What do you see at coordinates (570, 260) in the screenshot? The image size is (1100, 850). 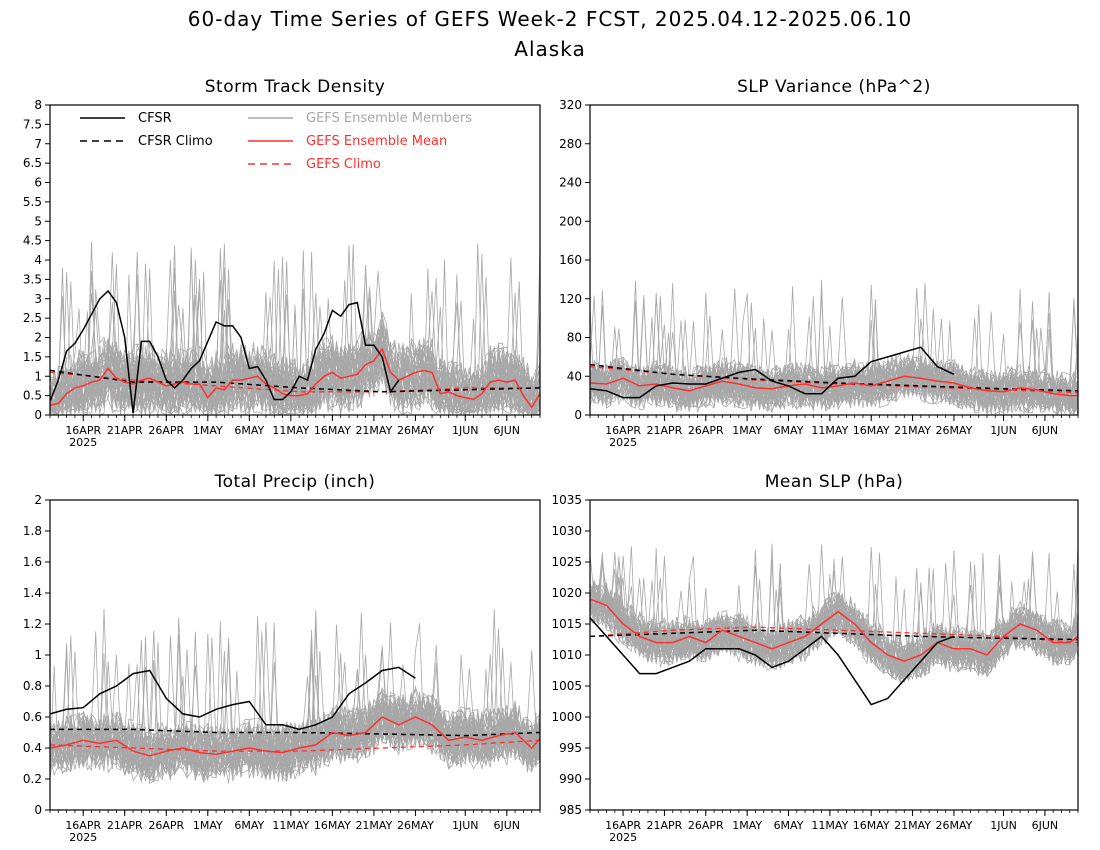 I see `y-tick-label: 160` at bounding box center [570, 260].